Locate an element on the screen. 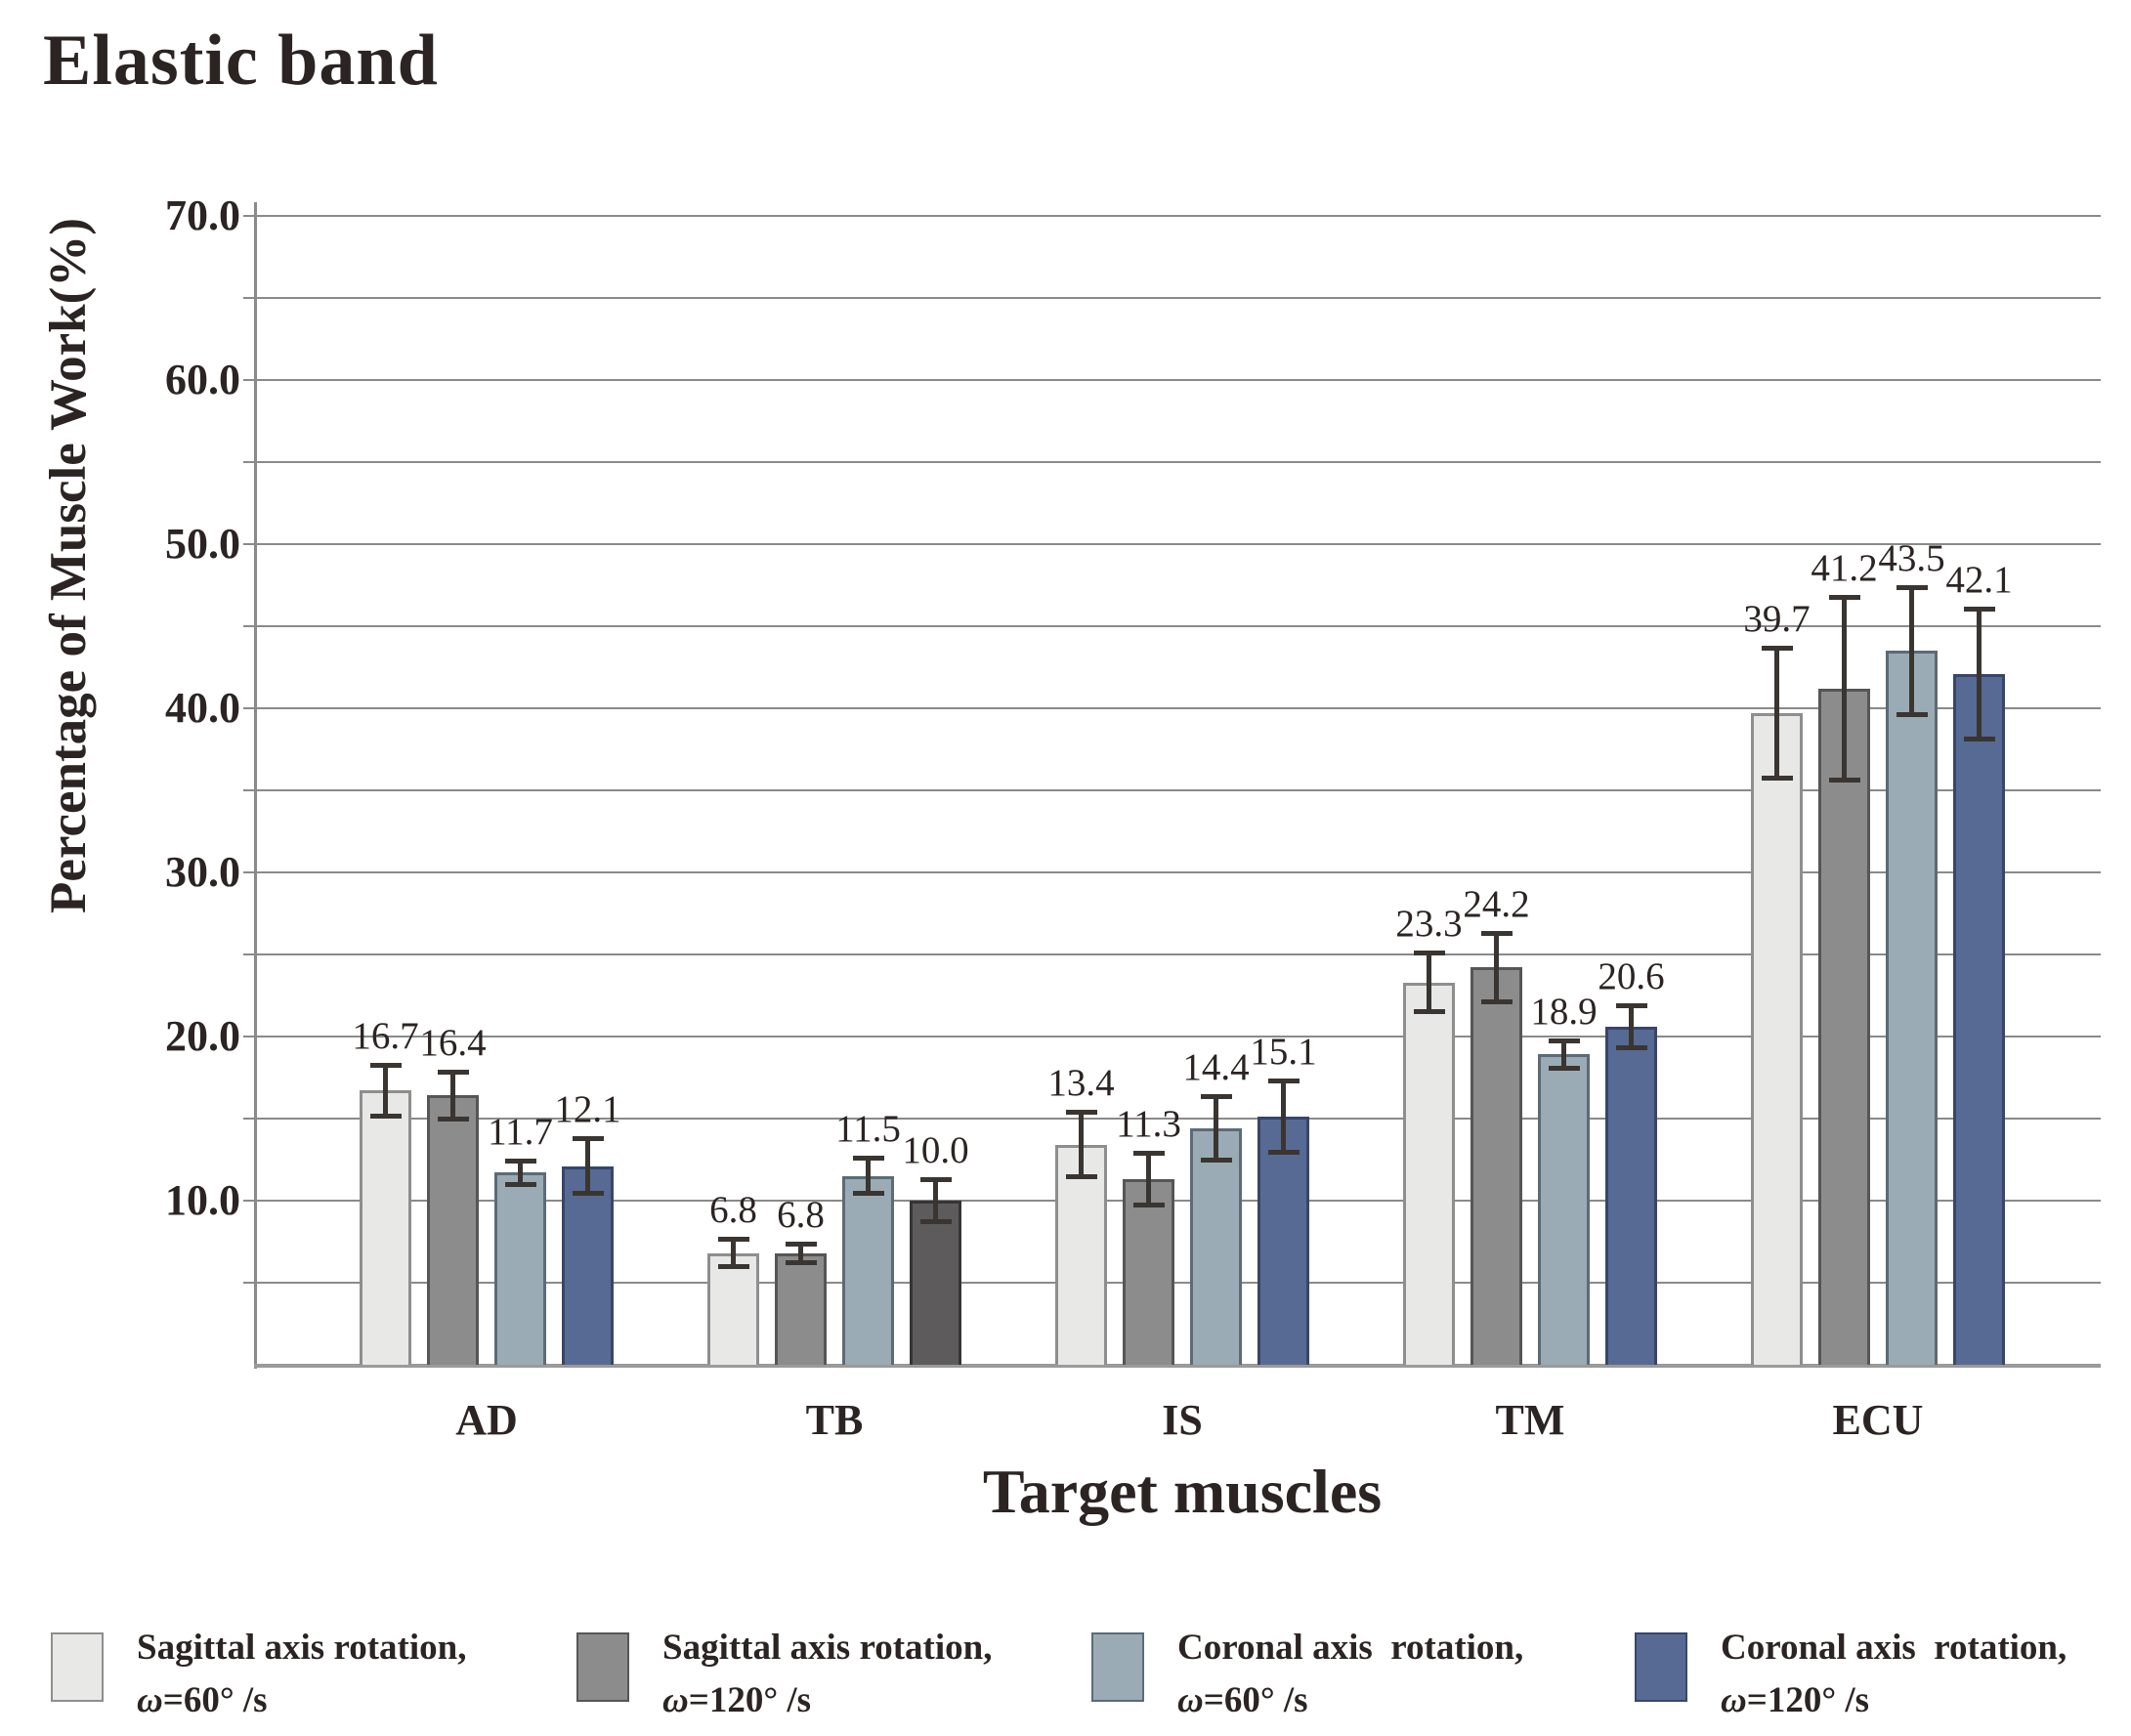  y-tick-label: 50.0 is located at coordinates (202, 544).